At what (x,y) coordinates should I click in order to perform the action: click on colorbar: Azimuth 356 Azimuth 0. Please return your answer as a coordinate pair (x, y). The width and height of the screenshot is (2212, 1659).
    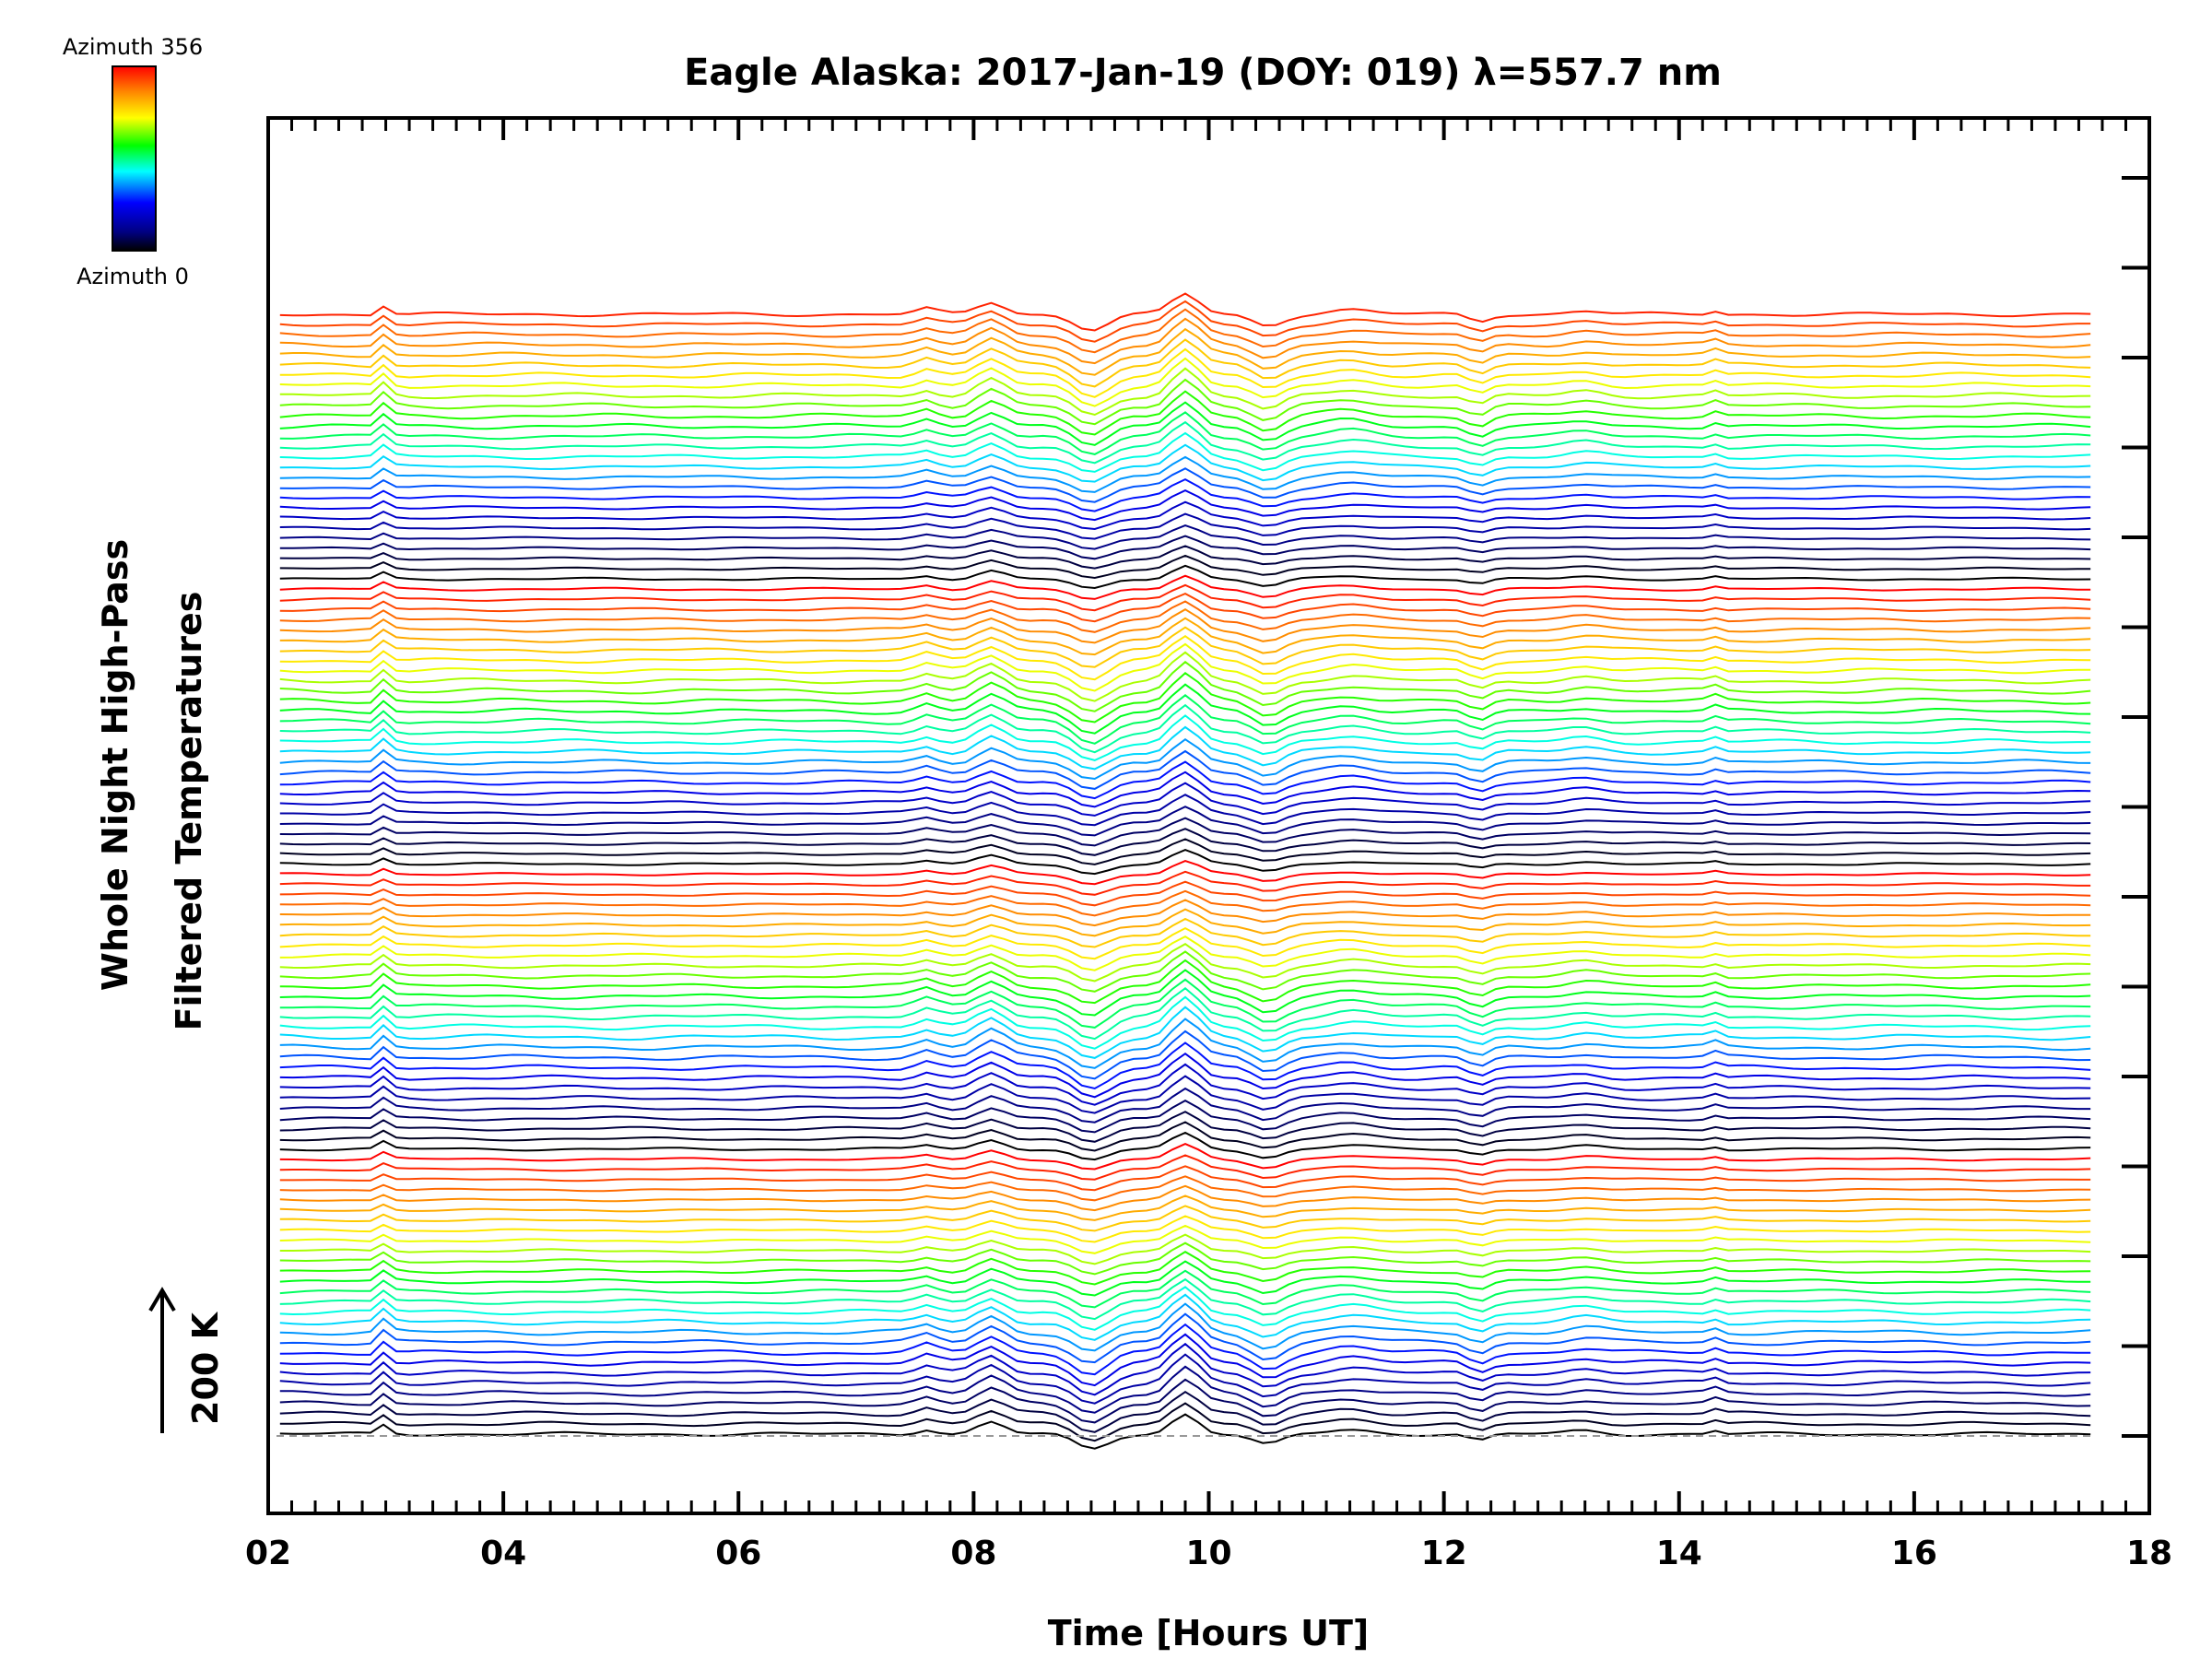
    Looking at the image, I should click on (133, 161).